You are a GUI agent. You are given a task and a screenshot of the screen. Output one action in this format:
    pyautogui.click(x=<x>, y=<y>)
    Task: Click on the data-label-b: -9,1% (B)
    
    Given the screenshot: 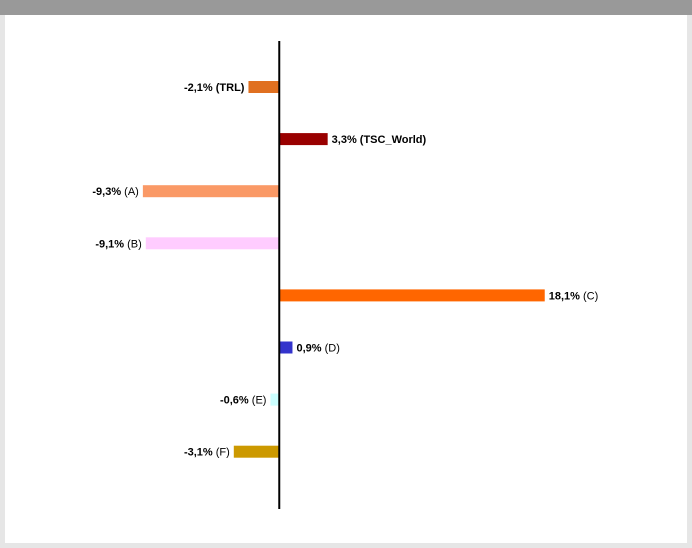 What is the action you would take?
    pyautogui.click(x=118, y=244)
    